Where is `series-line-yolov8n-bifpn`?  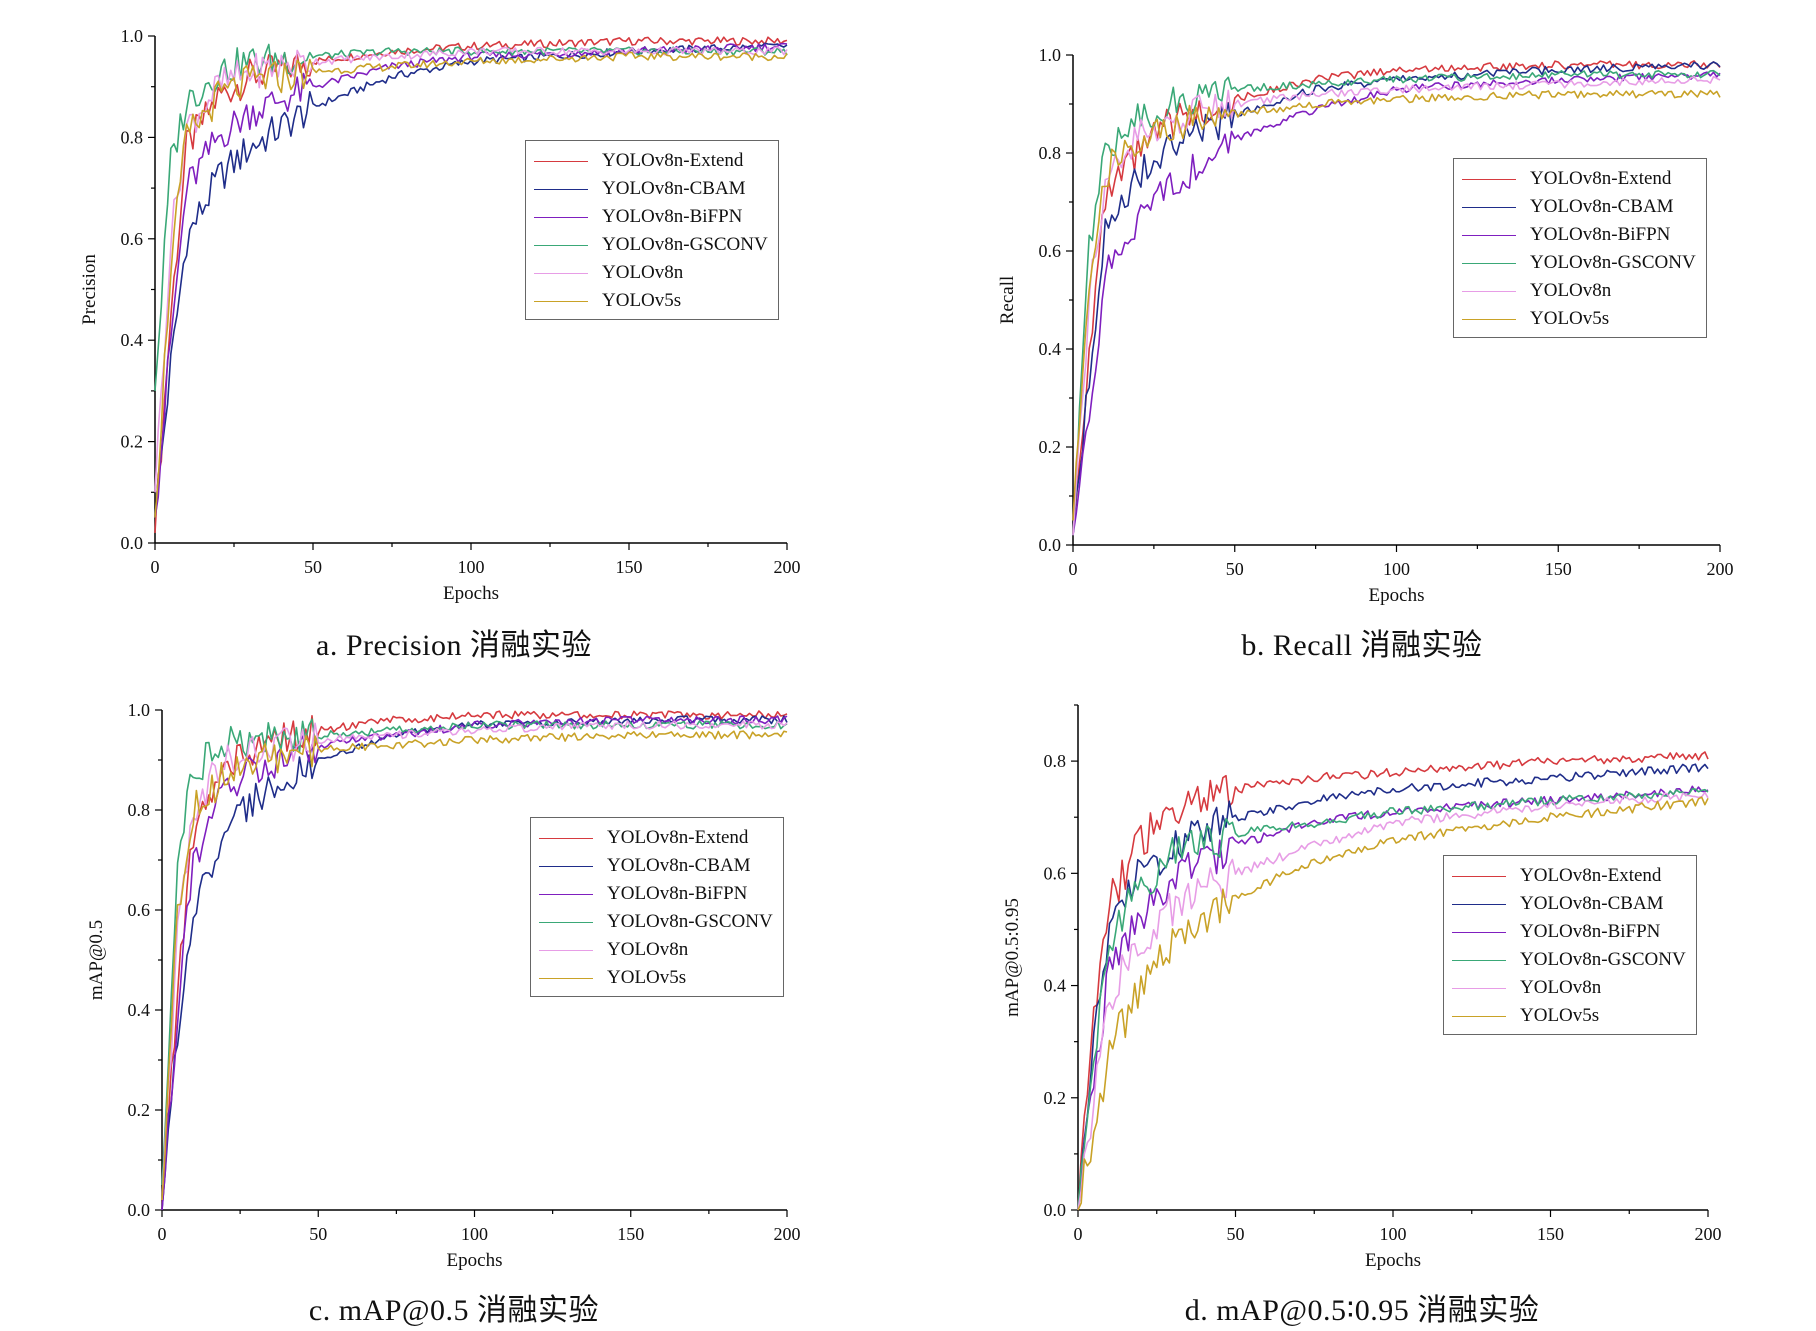 series-line-yolov8n-bifpn is located at coordinates (474, 963).